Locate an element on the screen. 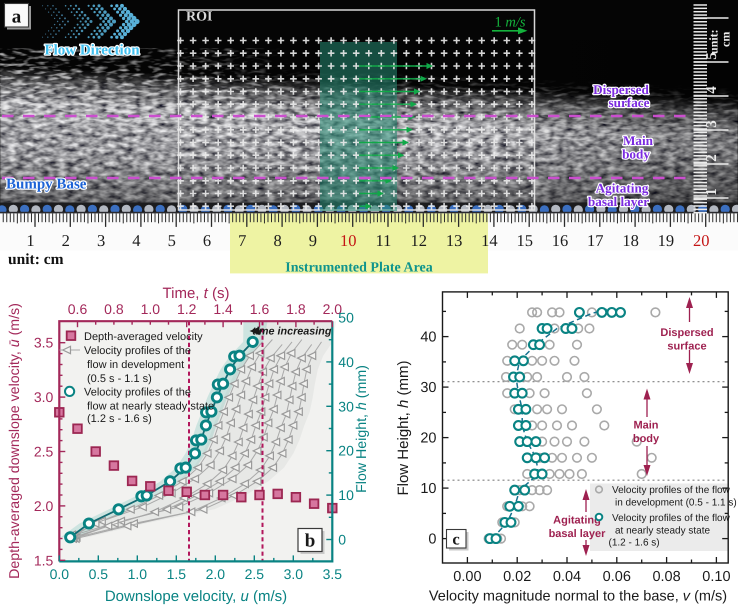 Image resolution: width=738 pixels, height=615 pixels. svg-text: 18 is located at coordinates (630, 240).